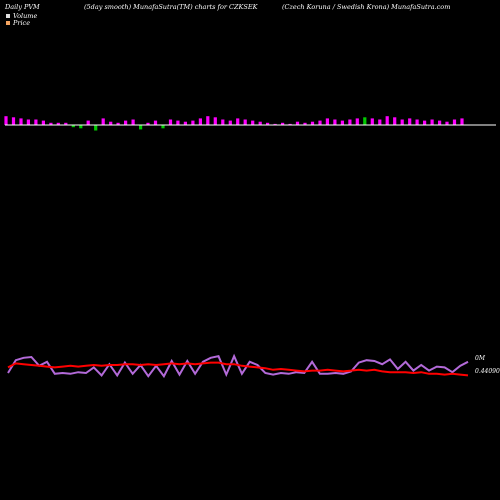  I want to click on legend-volume-swatch, so click(8, 16).